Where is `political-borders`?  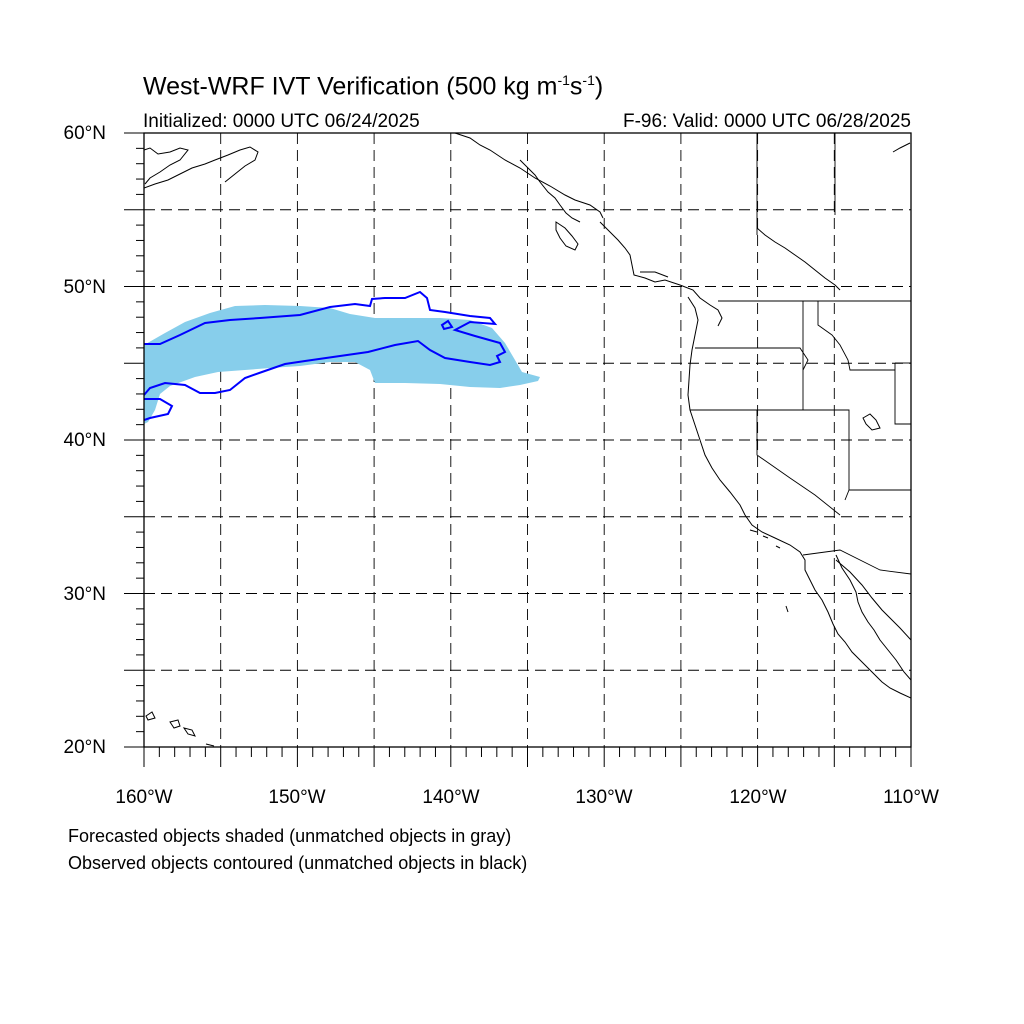
political-borders is located at coordinates (800, 354).